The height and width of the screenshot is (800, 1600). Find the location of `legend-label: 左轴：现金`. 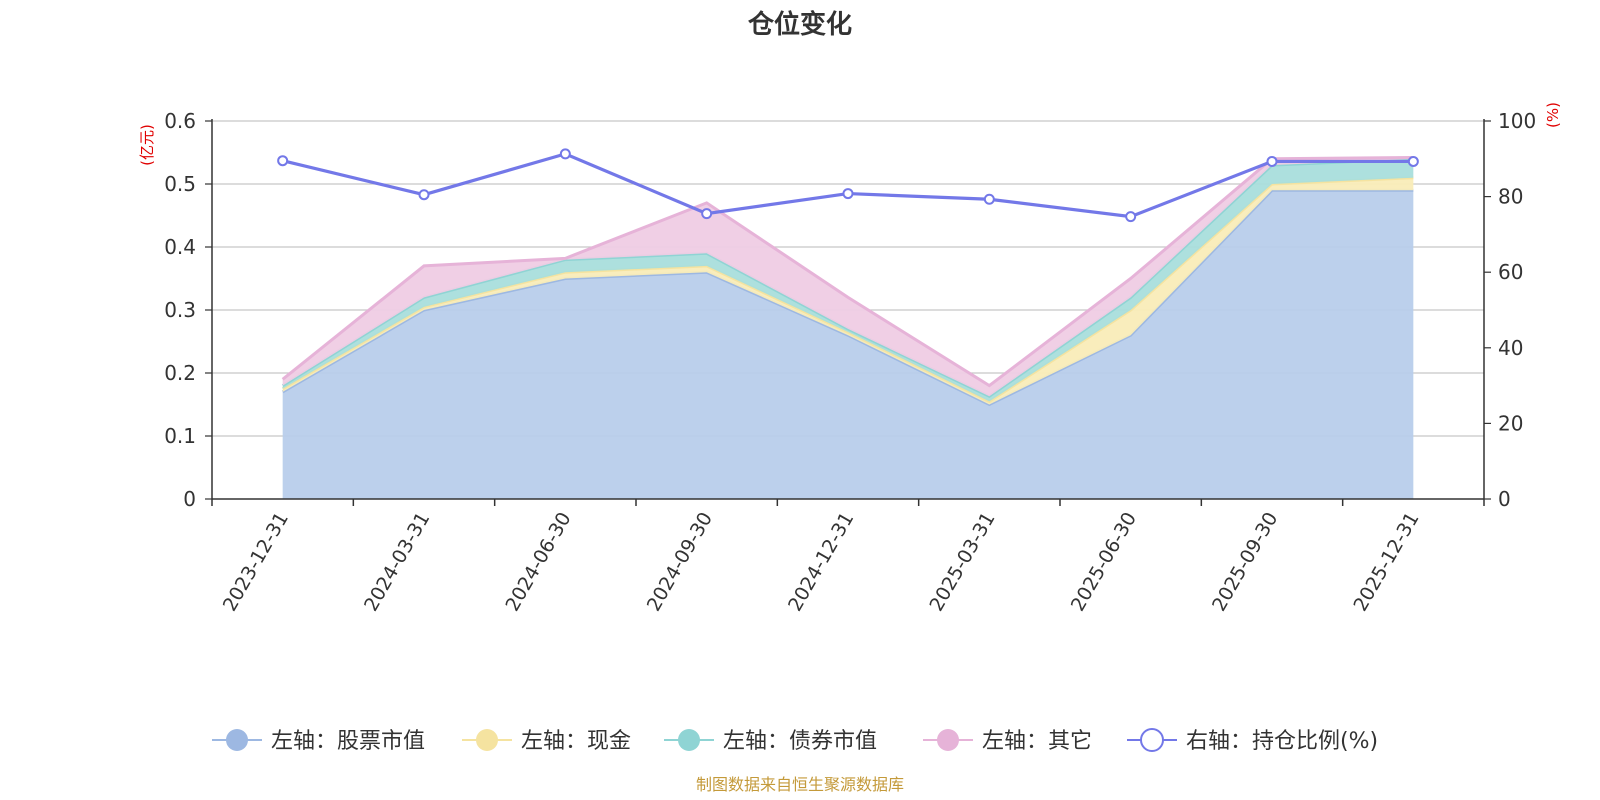

legend-label: 左轴：现金 is located at coordinates (576, 741).